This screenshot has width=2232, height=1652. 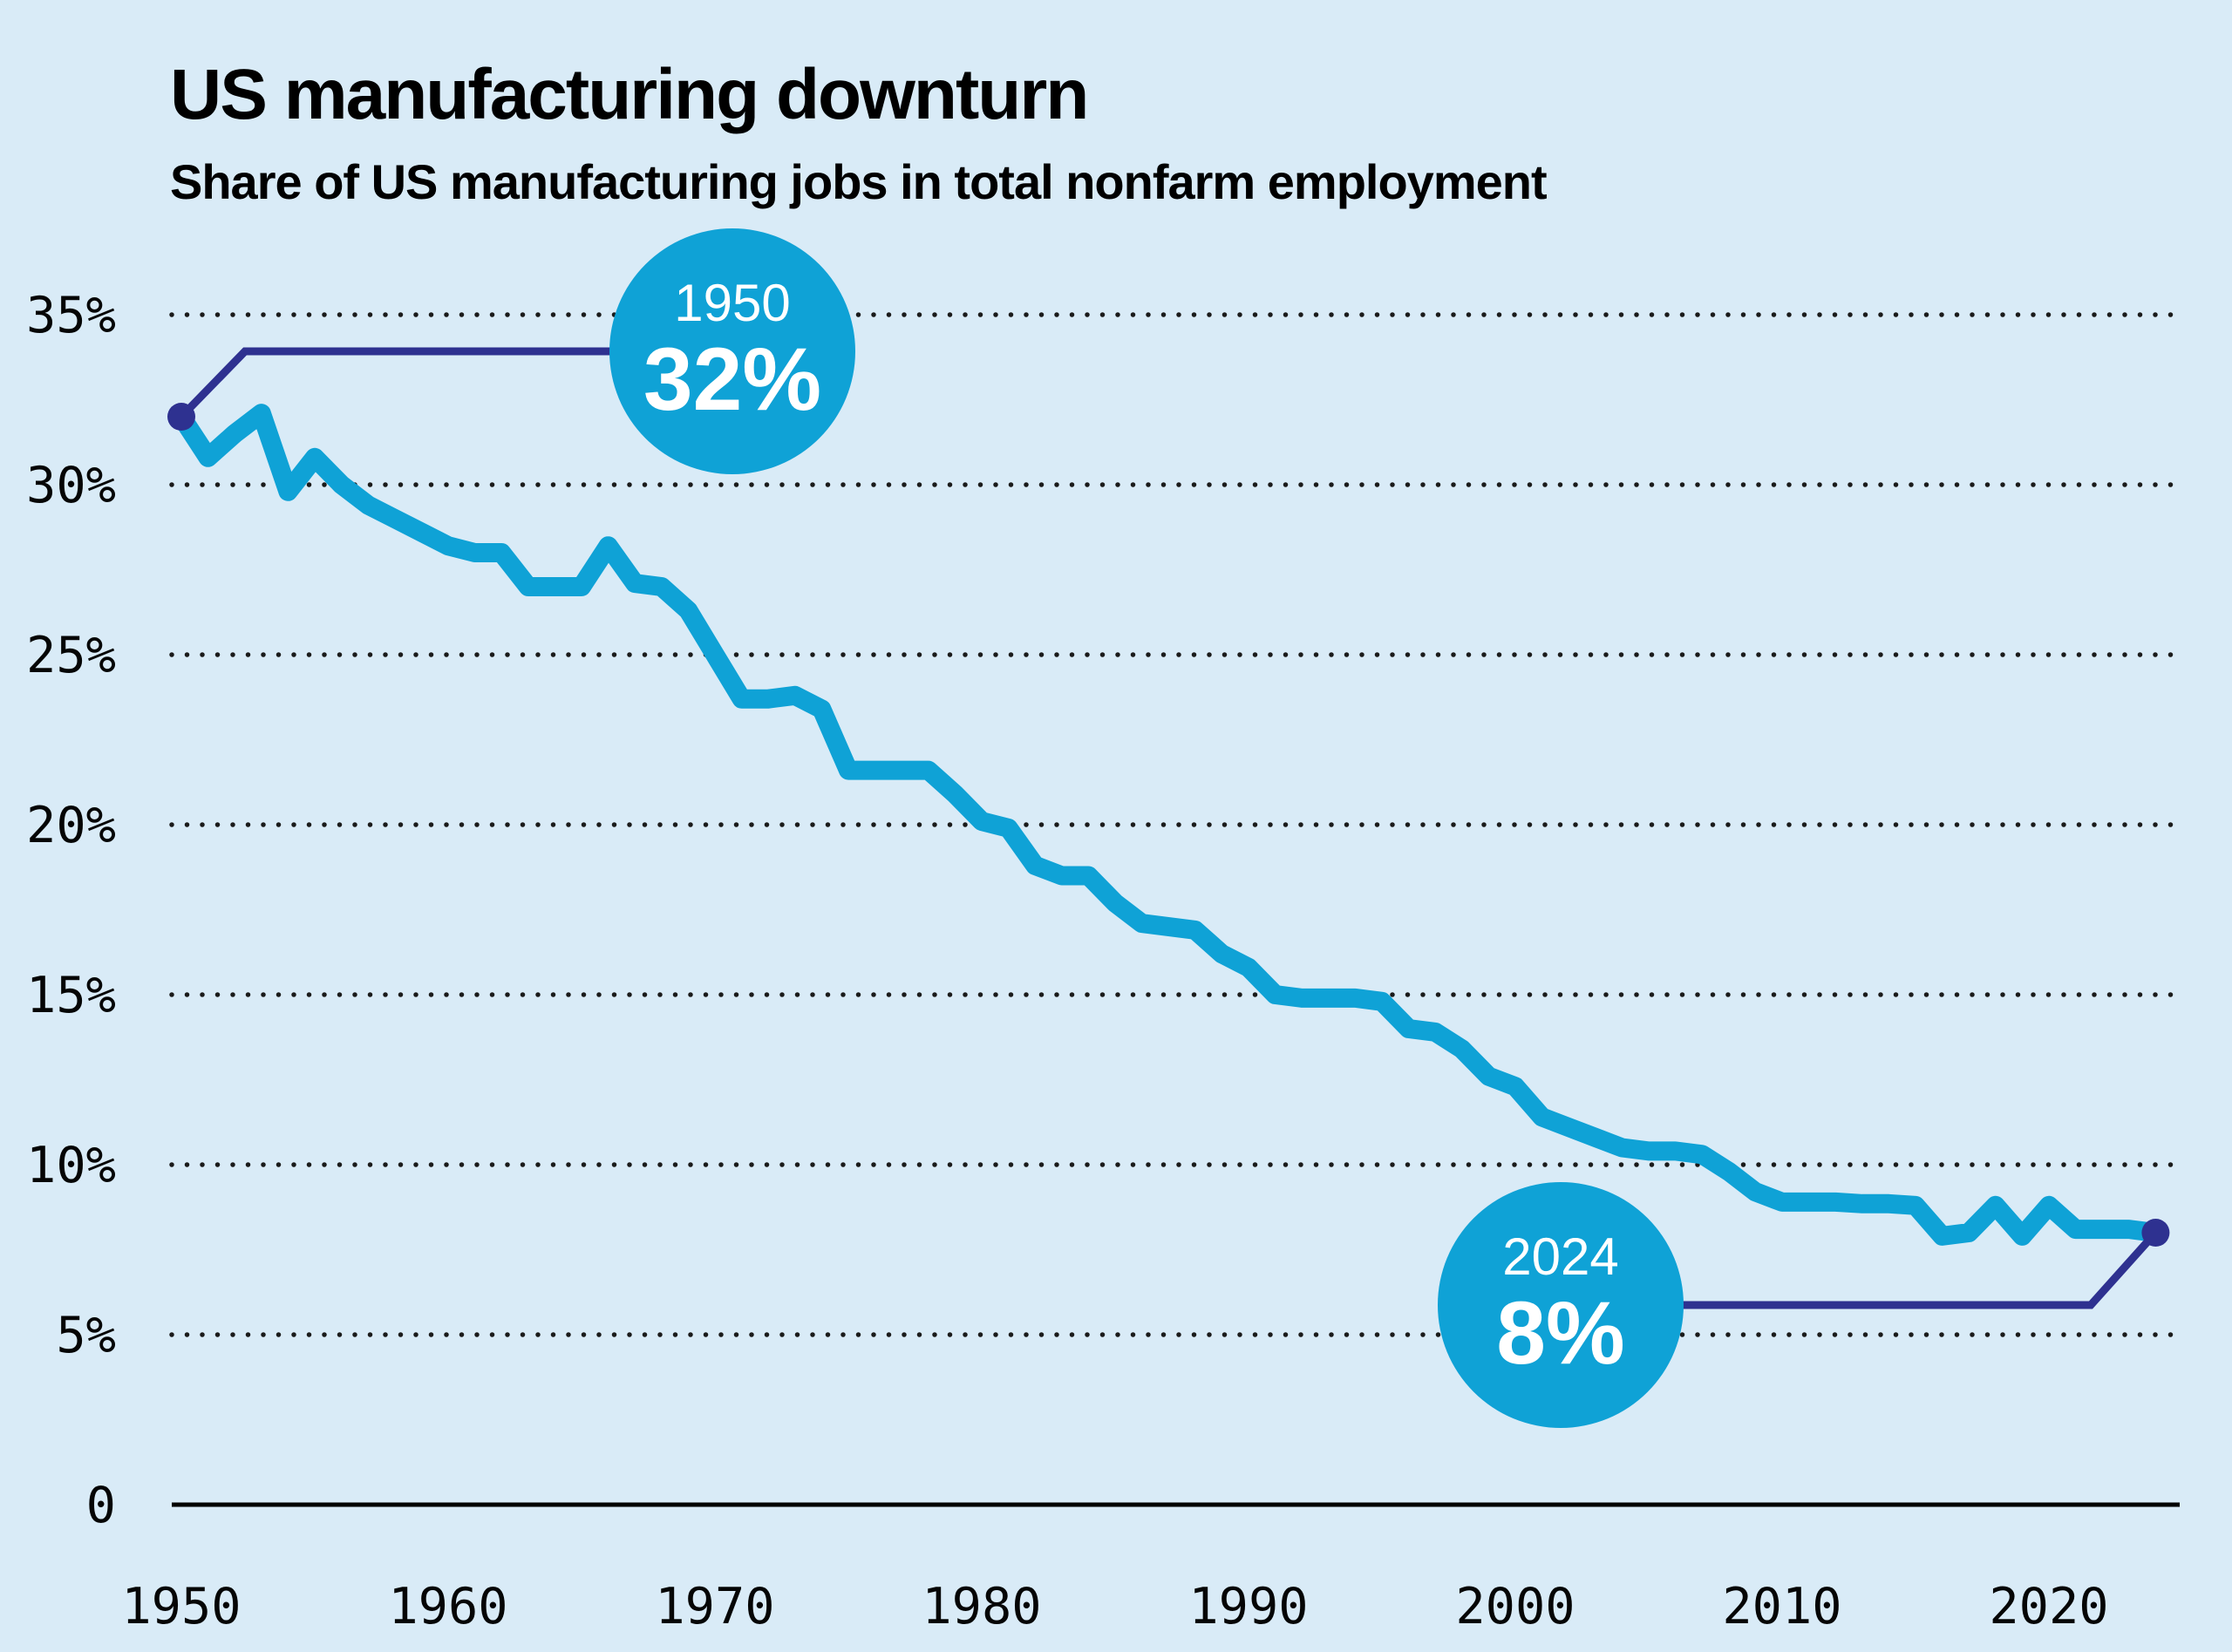 I want to click on y-tick-label-0: 0, so click(x=101, y=1505).